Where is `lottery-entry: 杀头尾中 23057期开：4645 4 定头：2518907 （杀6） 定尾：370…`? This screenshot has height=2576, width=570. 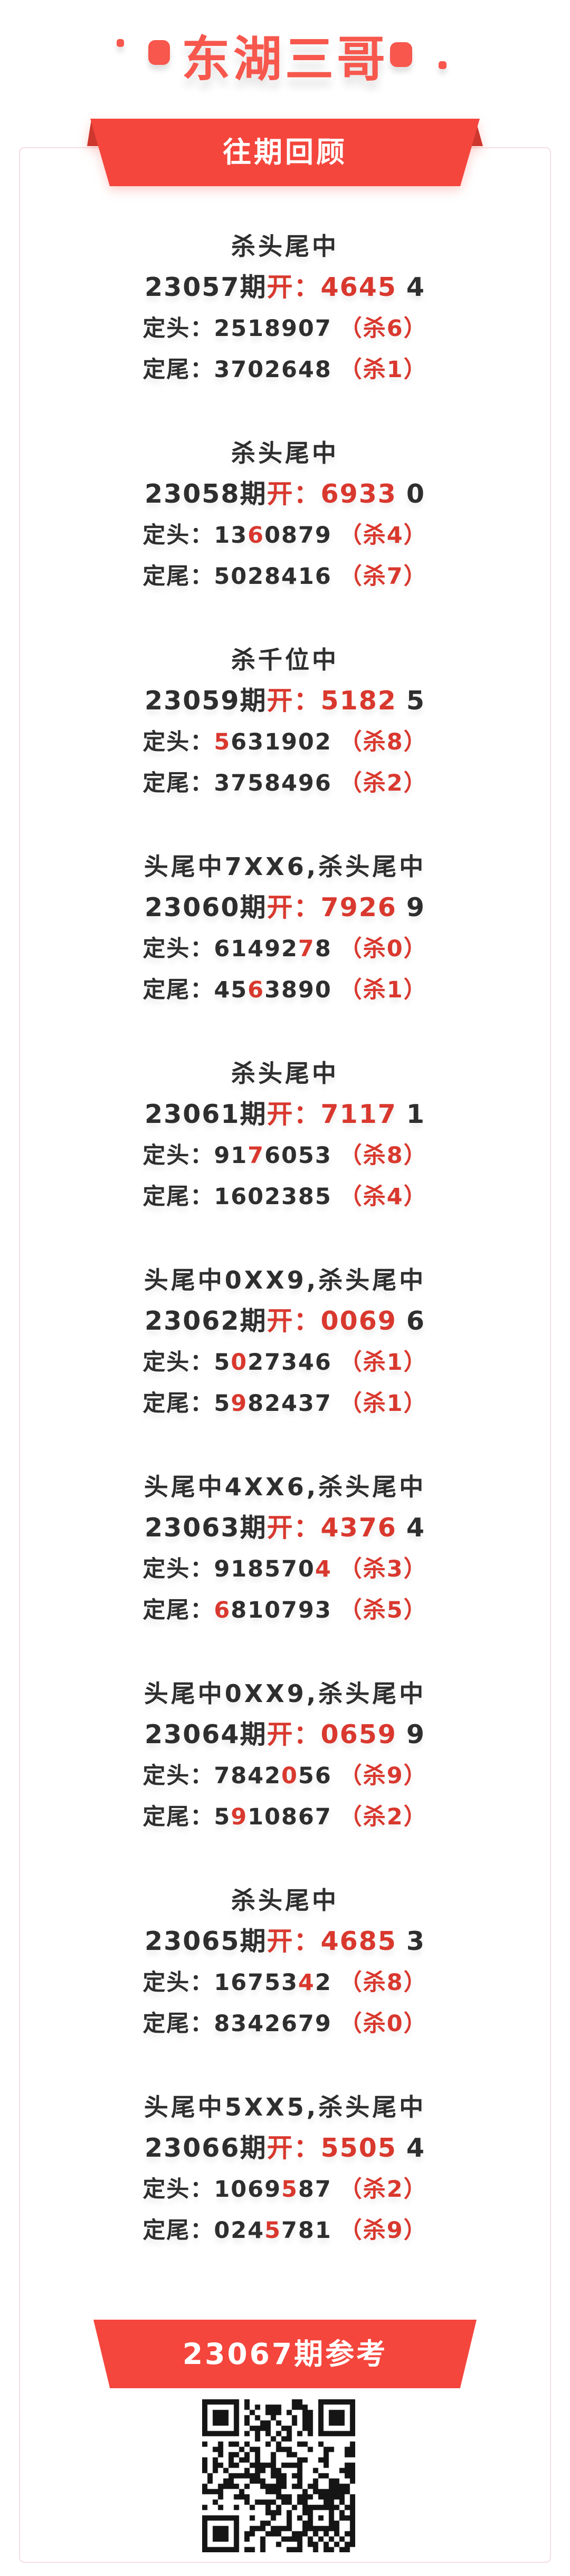 lottery-entry: 杀头尾中 23057期开：4645 4 定头：2518907 （杀6） 定尾：370… is located at coordinates (285, 308).